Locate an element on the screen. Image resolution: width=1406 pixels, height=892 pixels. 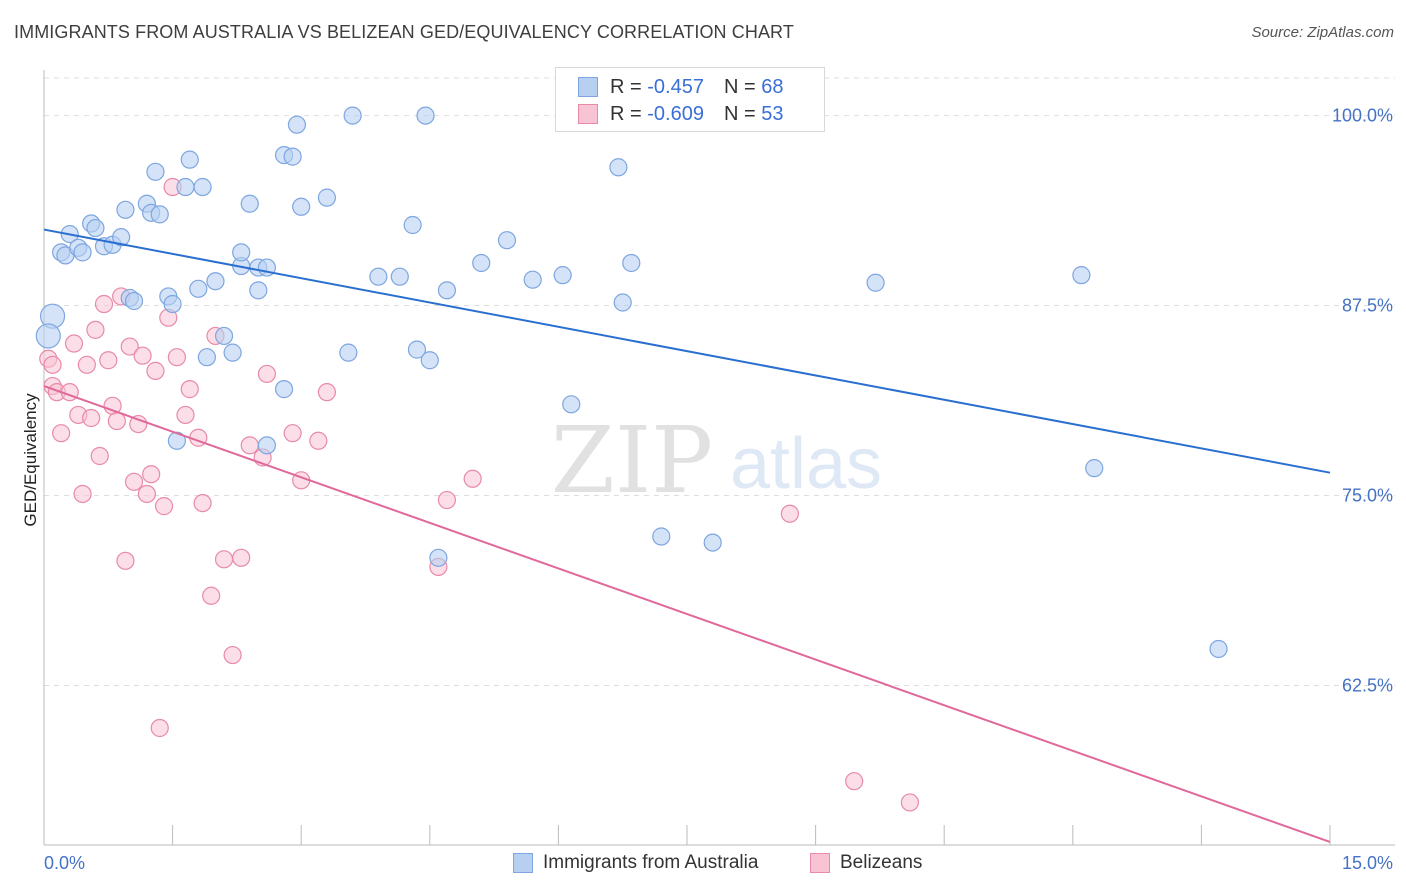
series-legend: Immigrants from Australia Belizeans is located at coordinates (703, 865).